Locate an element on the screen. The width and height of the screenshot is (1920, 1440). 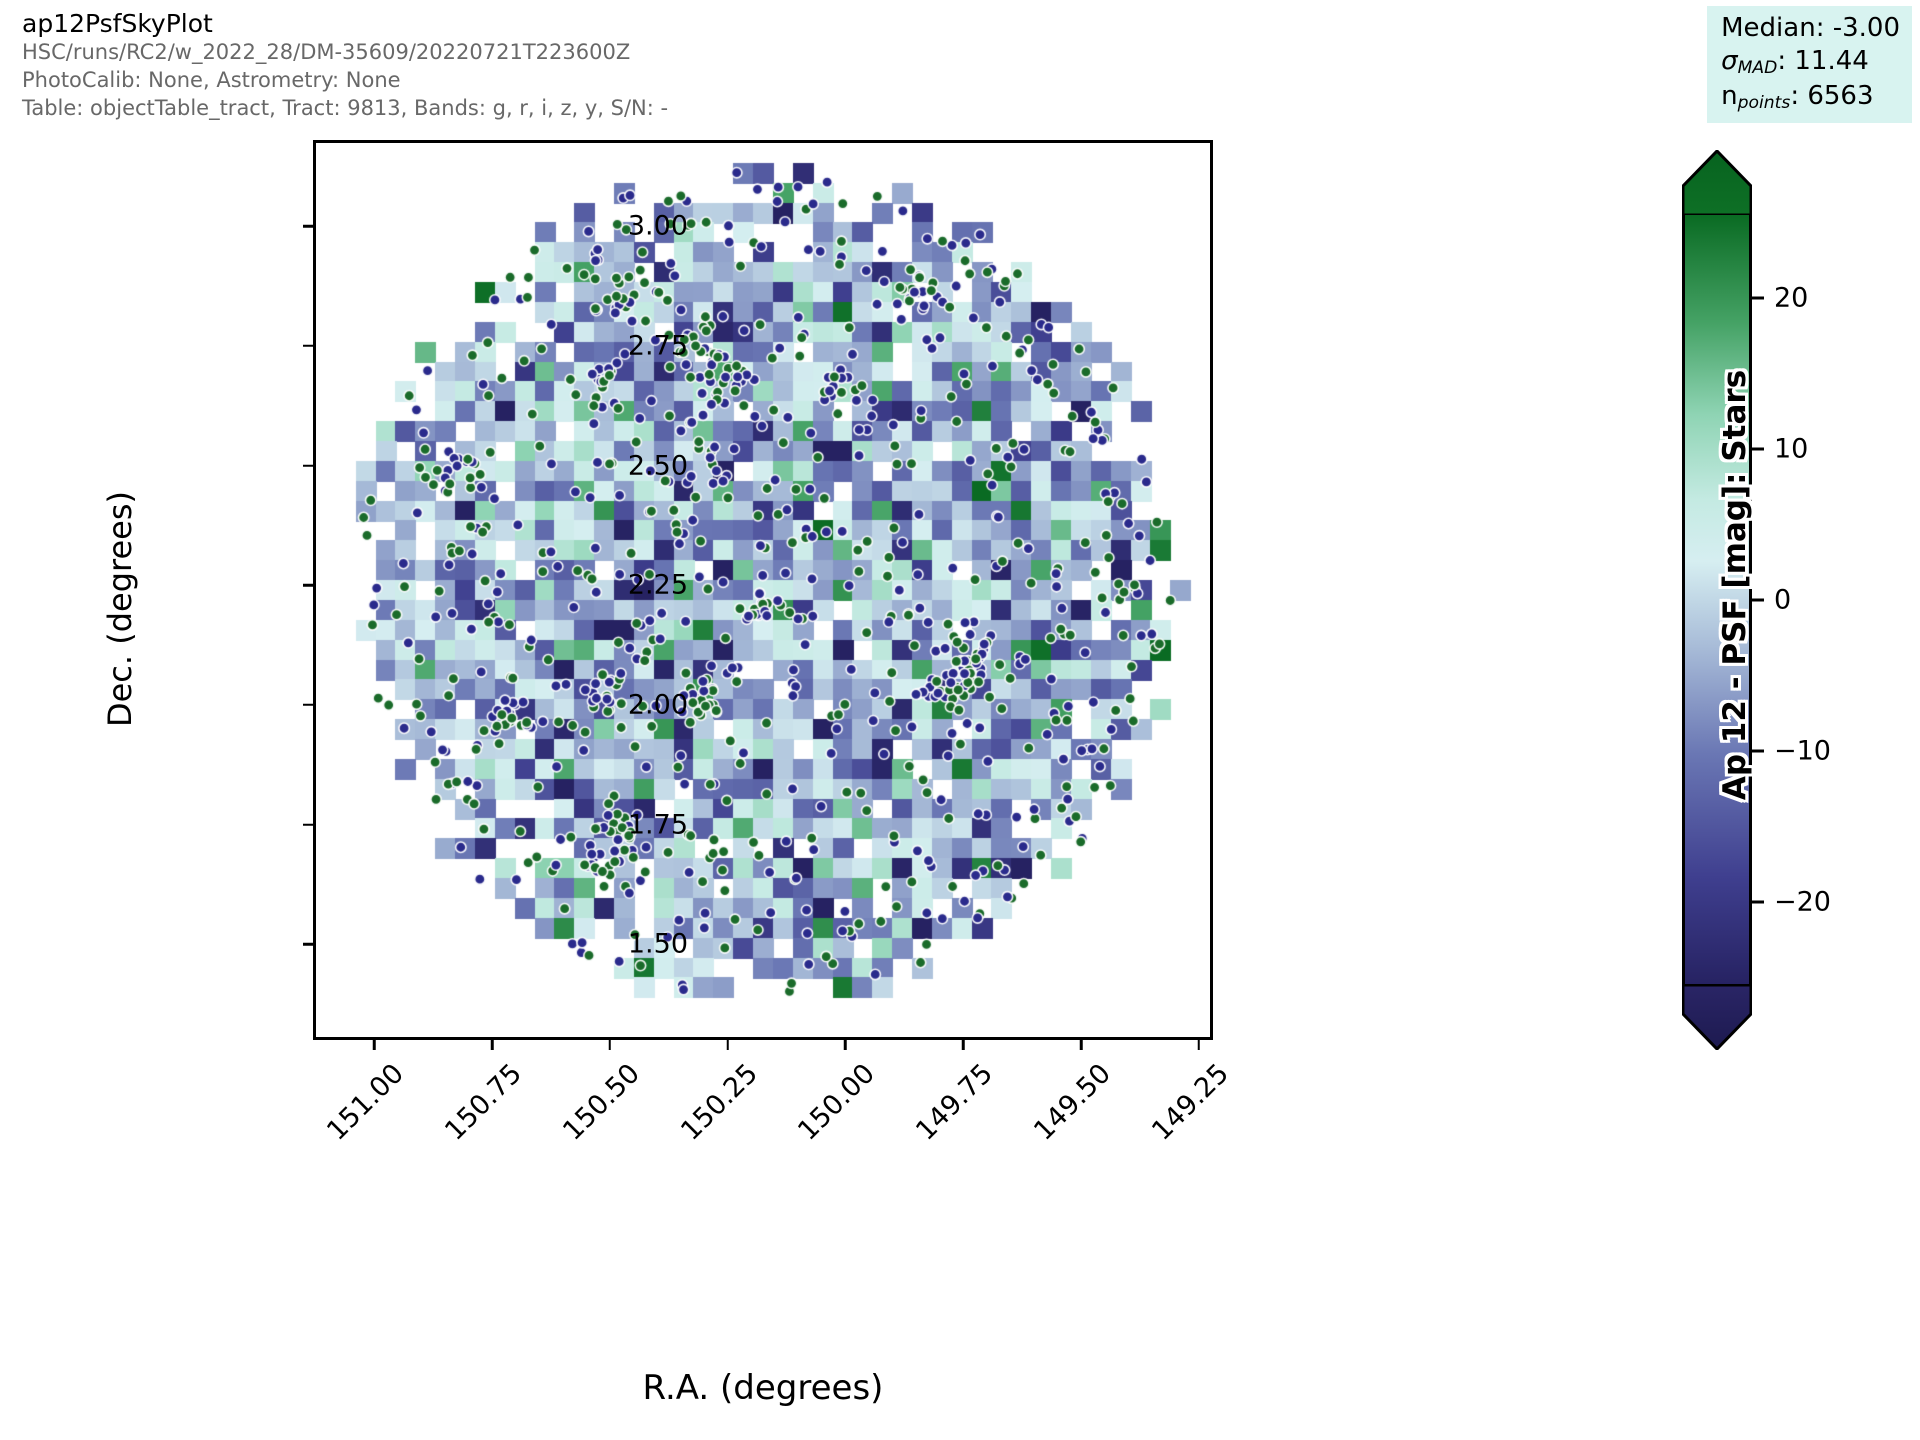
x-tick-label: 149.50 is located at coordinates (1072, 1102).